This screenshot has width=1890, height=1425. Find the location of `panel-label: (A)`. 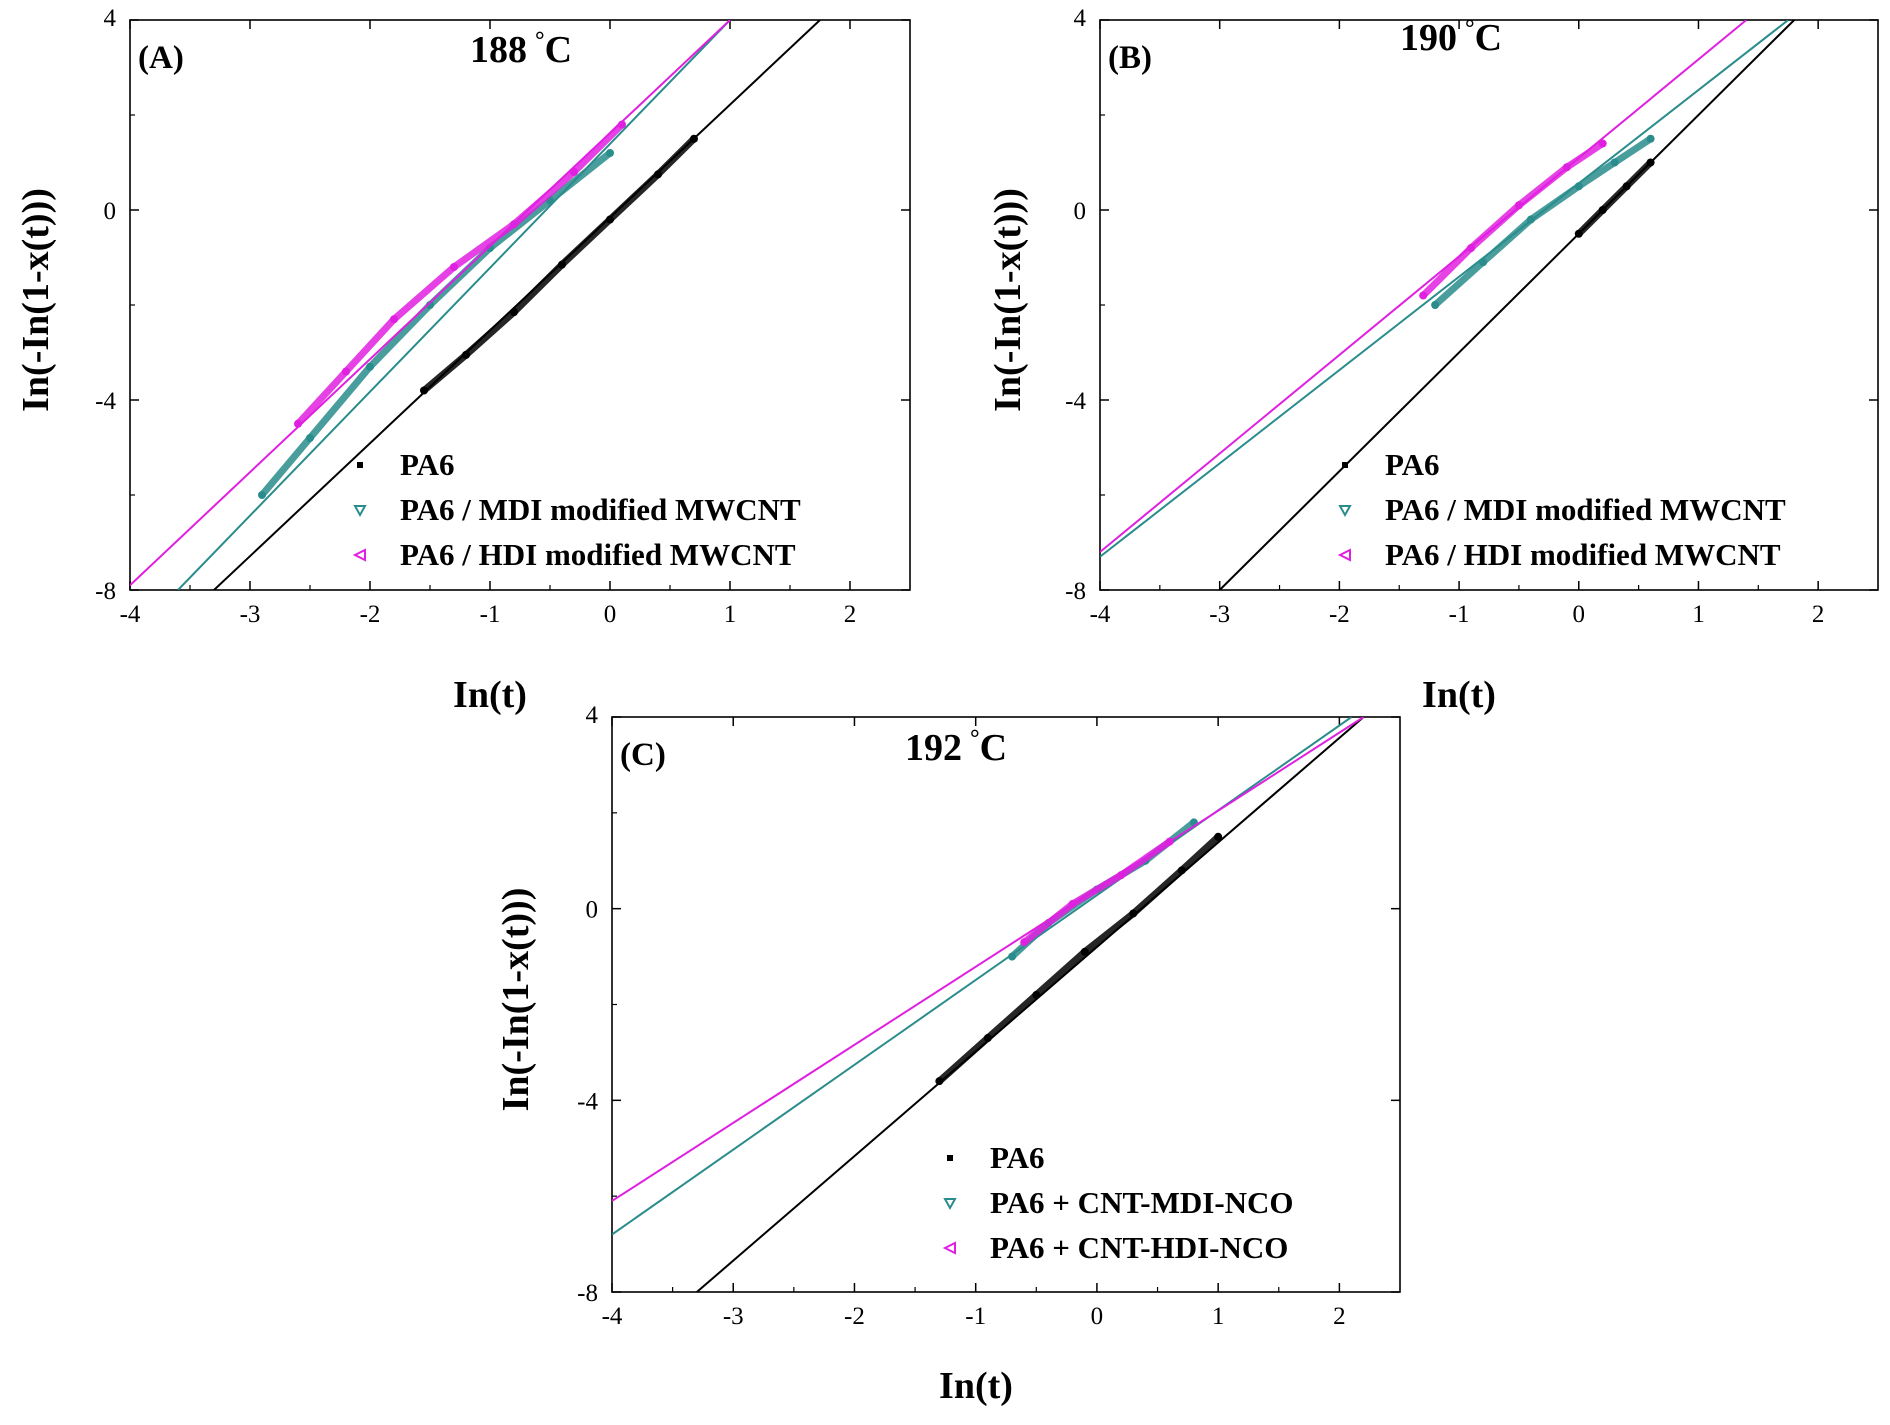

panel-label: (A) is located at coordinates (161, 58).